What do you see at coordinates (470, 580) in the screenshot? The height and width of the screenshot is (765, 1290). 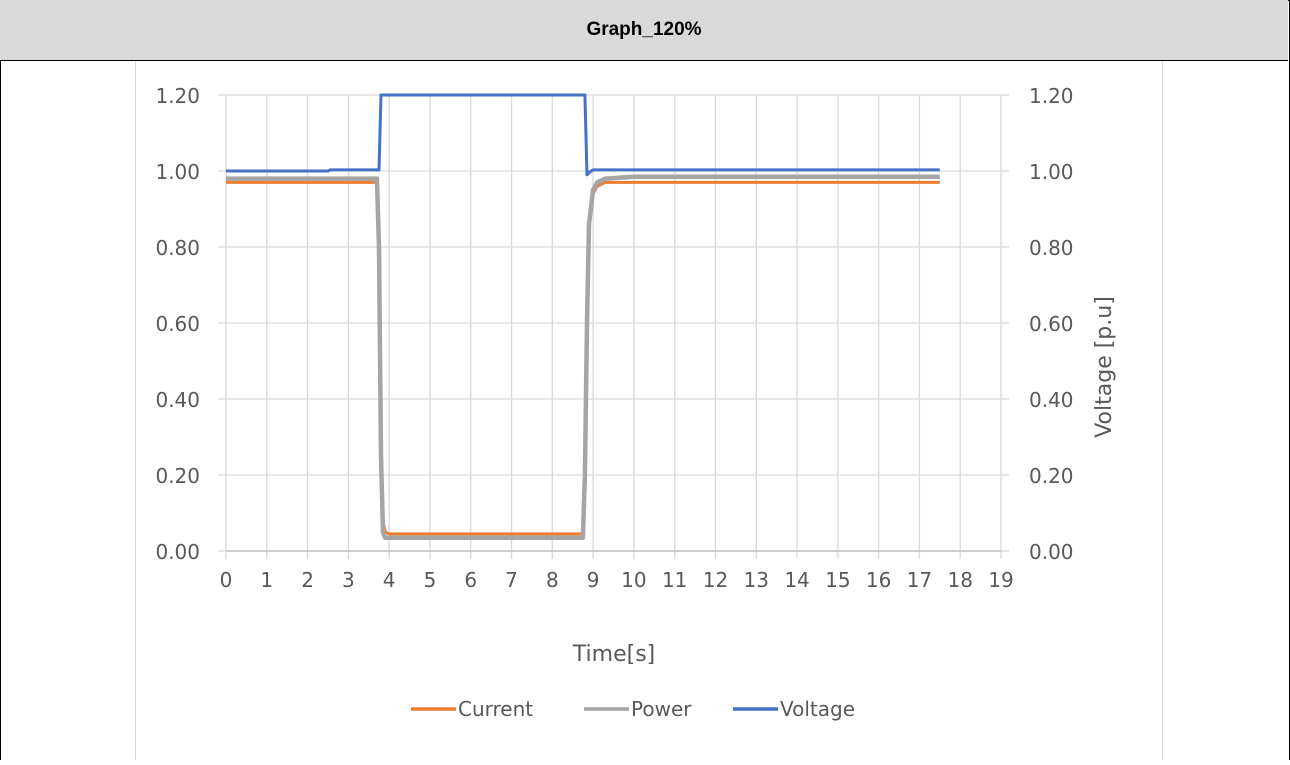 I see `x-tick-label: 6` at bounding box center [470, 580].